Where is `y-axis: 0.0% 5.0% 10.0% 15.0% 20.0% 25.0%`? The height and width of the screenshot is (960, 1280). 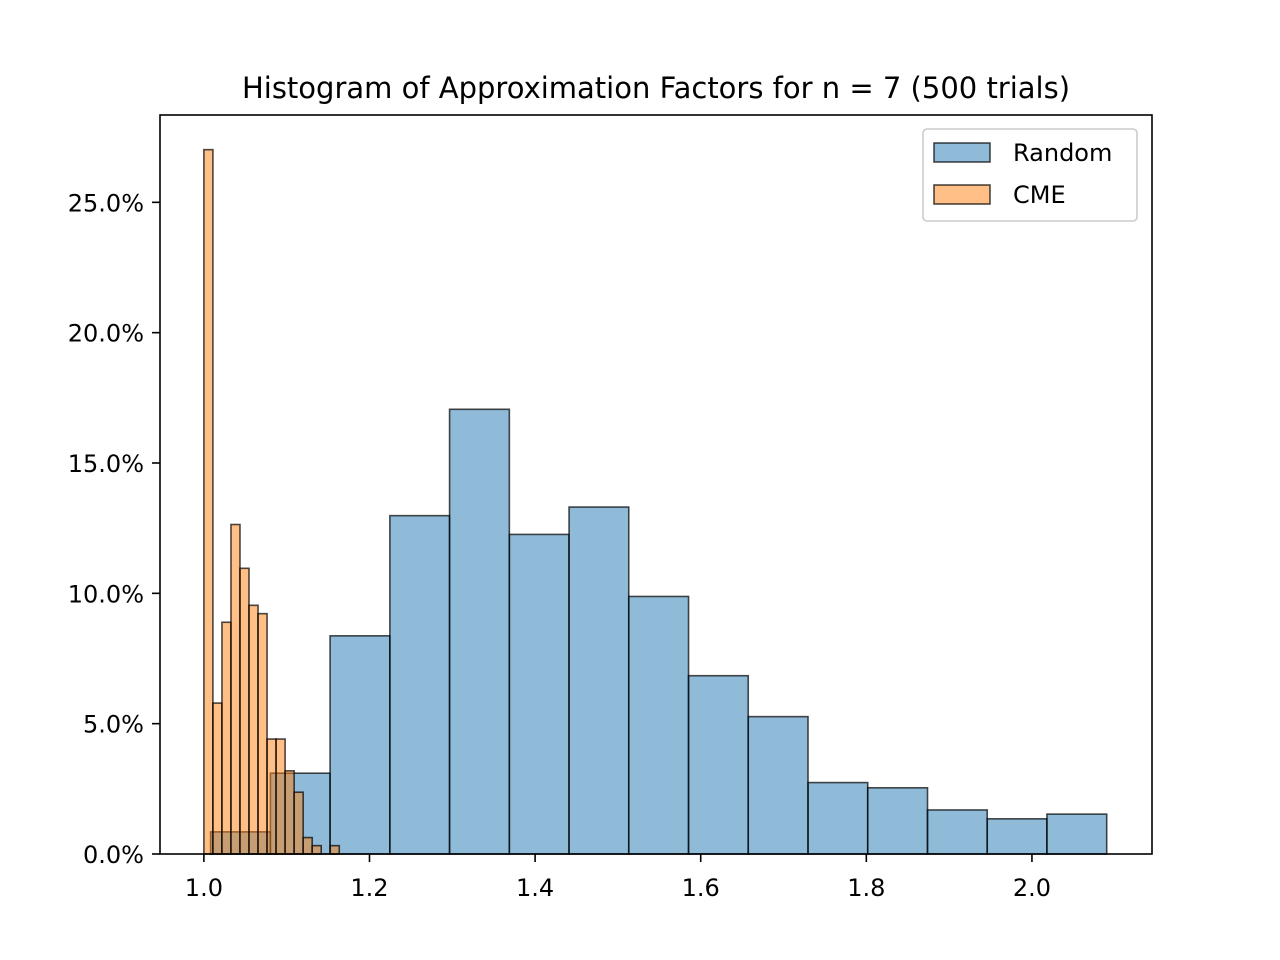
y-axis: 0.0% 5.0% 10.0% 15.0% 20.0% 25.0% is located at coordinates (114, 529).